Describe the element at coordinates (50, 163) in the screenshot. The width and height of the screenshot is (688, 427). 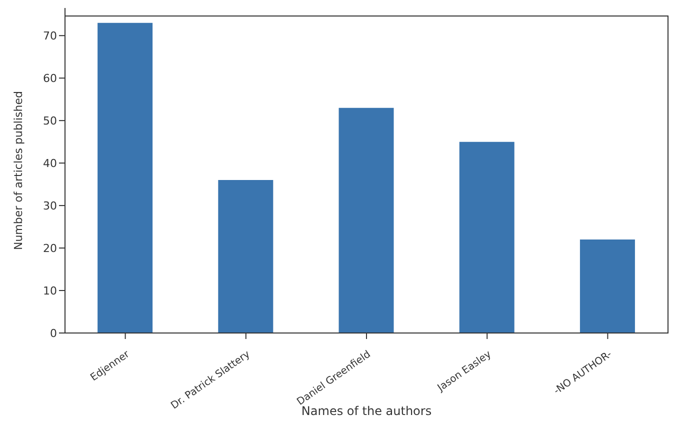
I see `y-tick-label: 40` at that location.